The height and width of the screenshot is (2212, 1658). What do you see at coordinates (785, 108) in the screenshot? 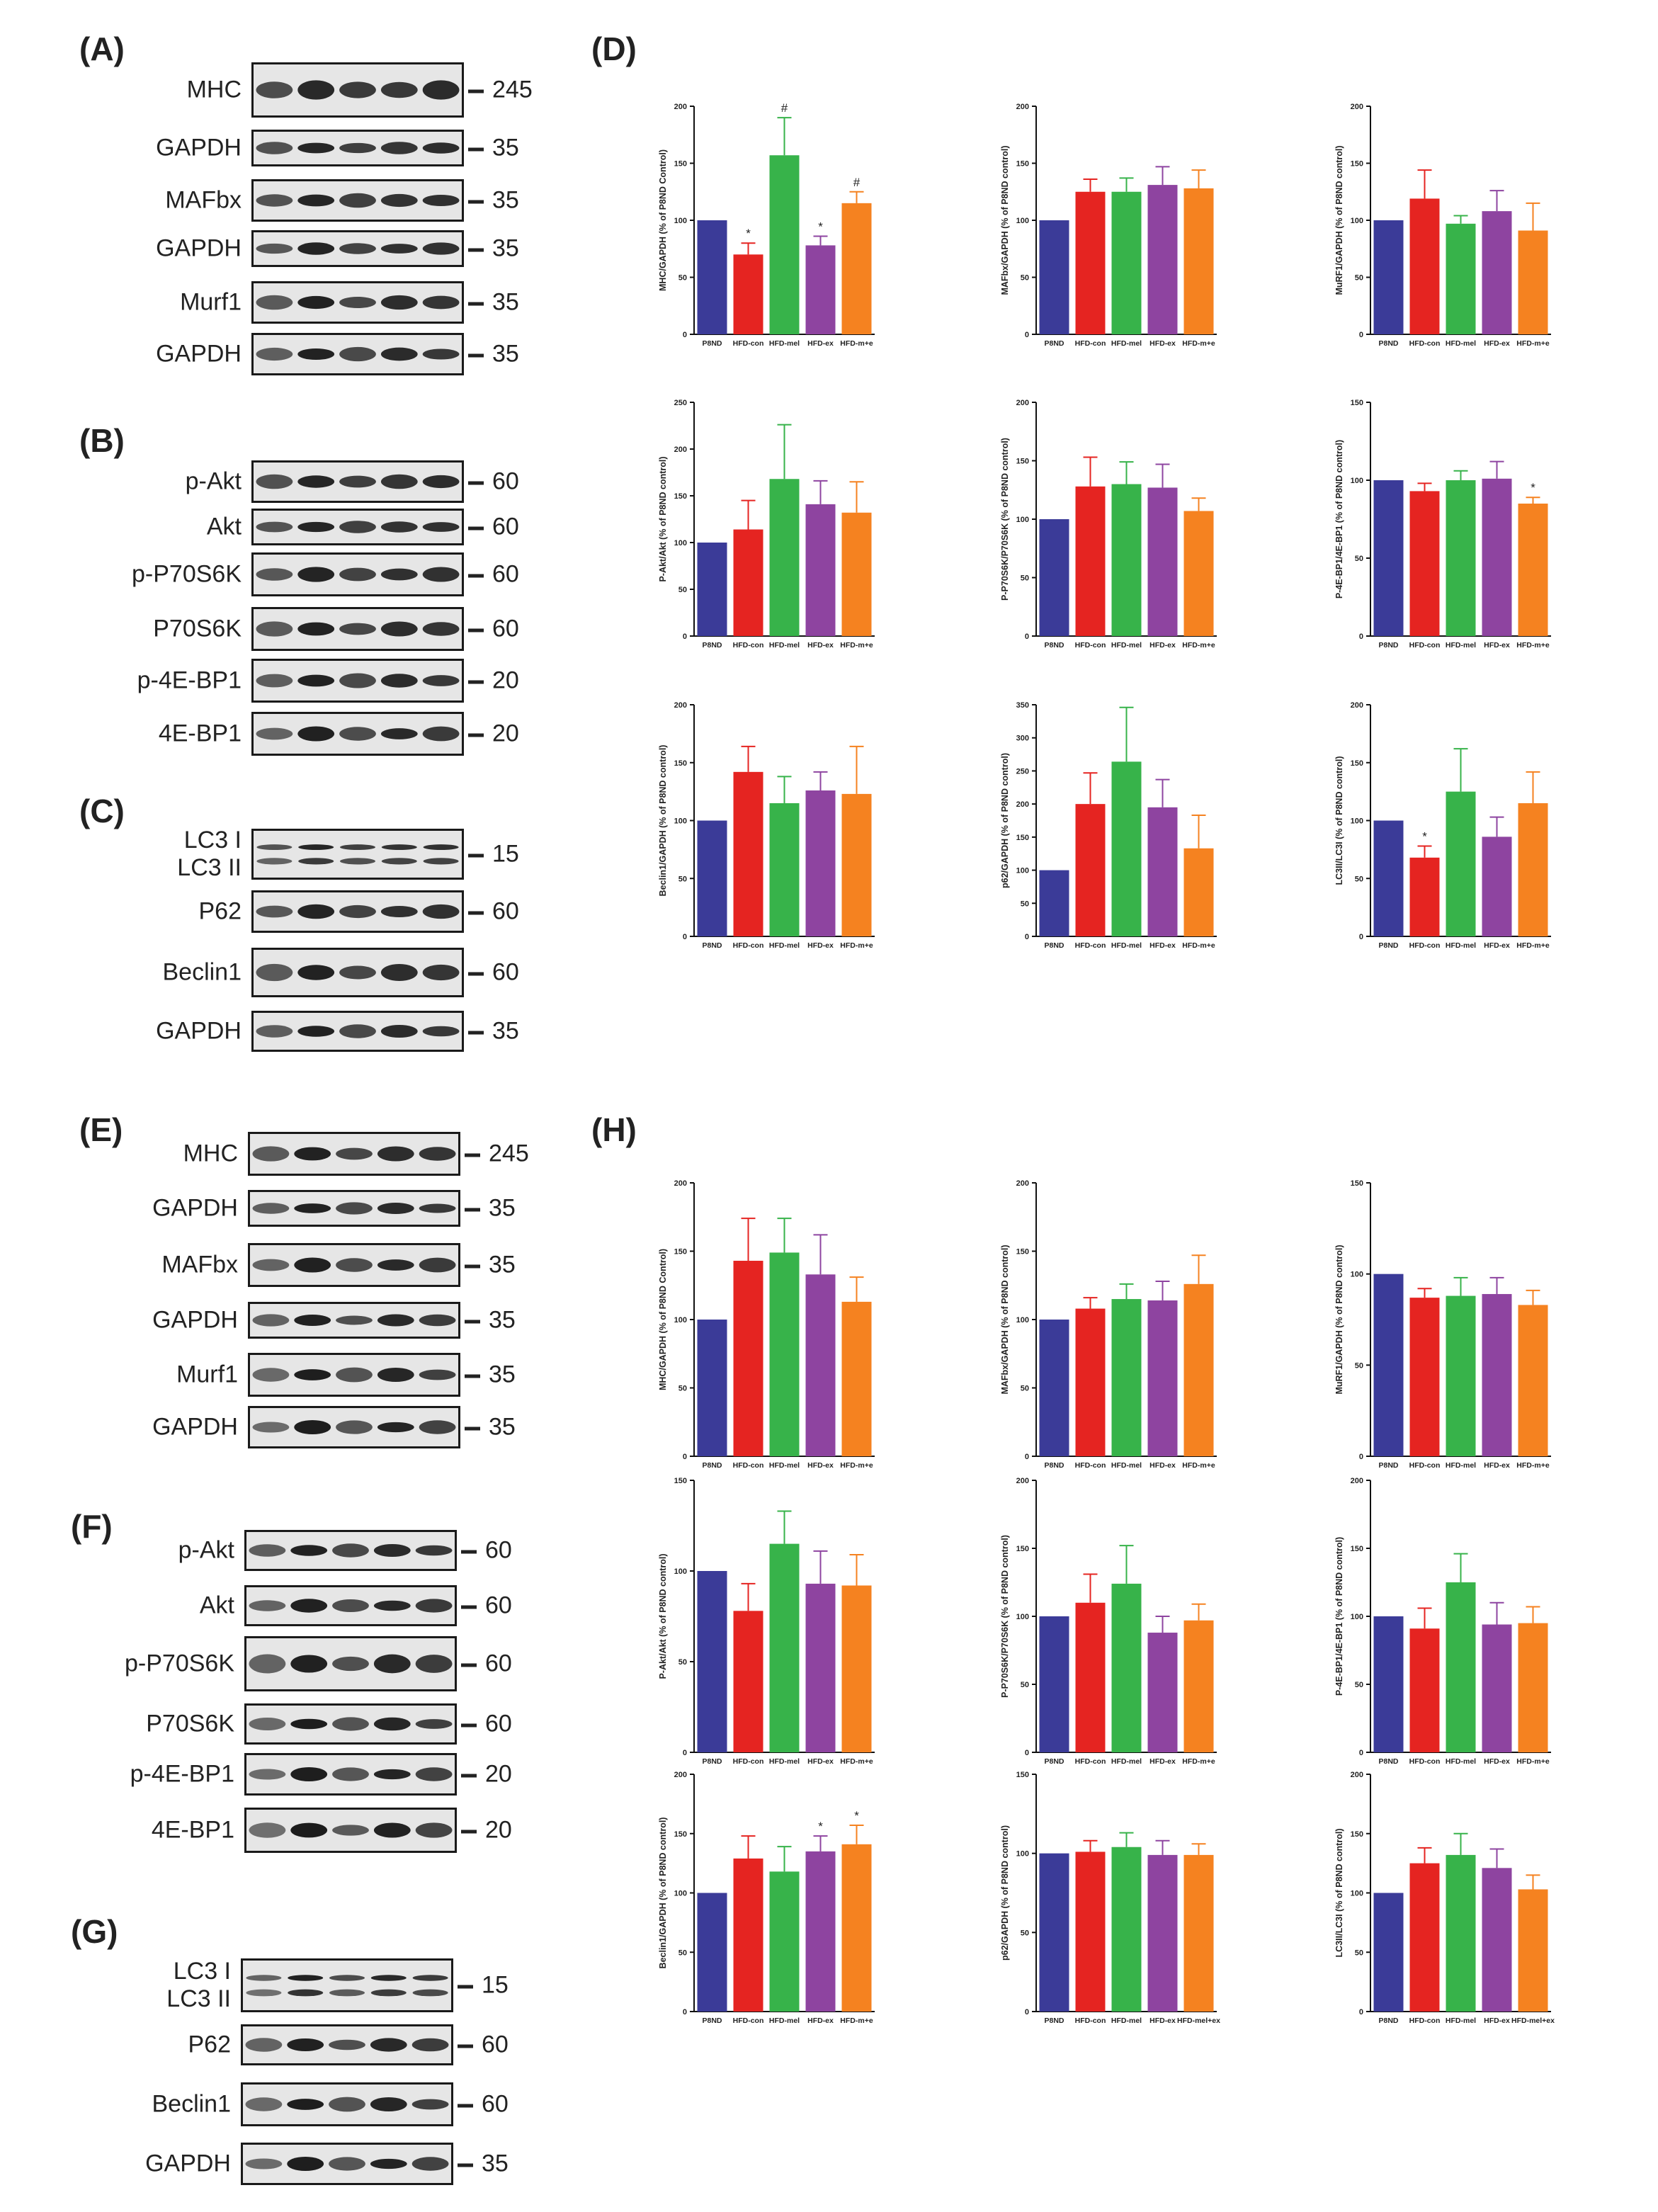
I see `significance-marker: #` at bounding box center [785, 108].